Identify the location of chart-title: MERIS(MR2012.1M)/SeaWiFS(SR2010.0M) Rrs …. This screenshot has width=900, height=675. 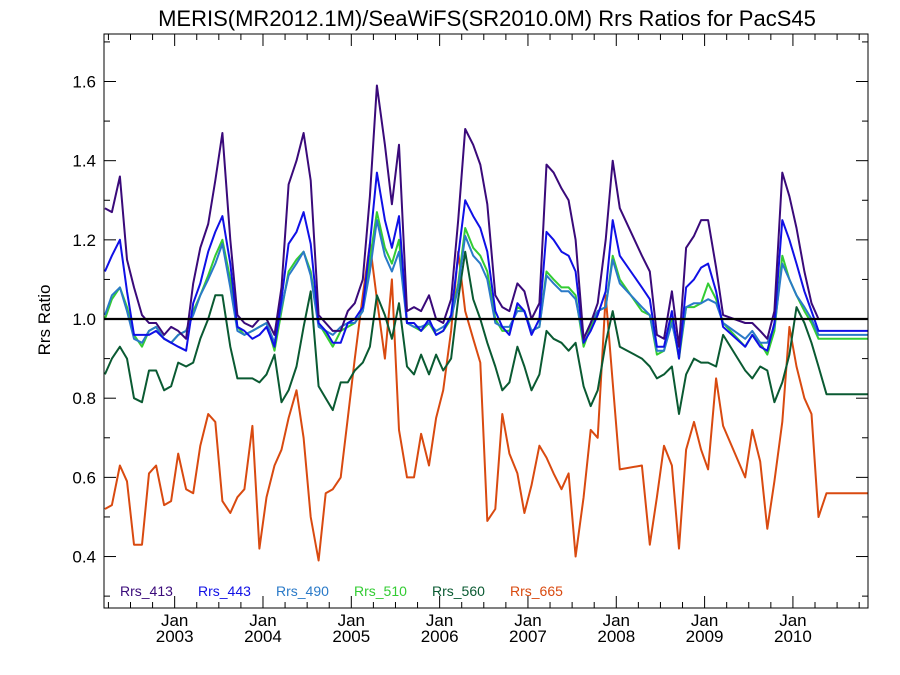
(487, 18).